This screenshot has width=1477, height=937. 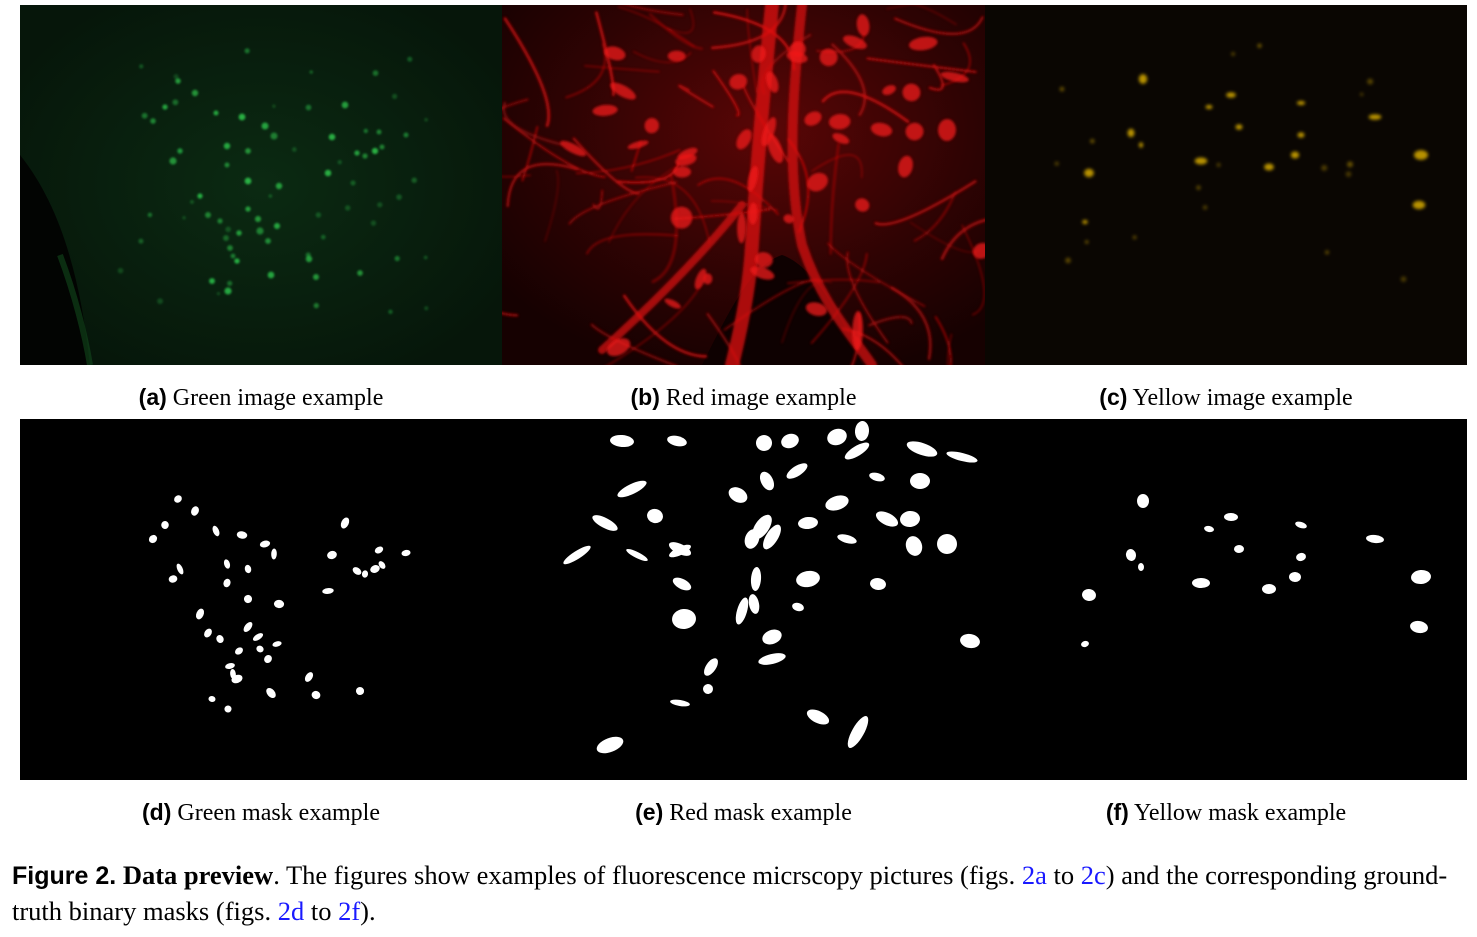 I want to click on ref-fig-2c: 2c, so click(x=1093, y=875).